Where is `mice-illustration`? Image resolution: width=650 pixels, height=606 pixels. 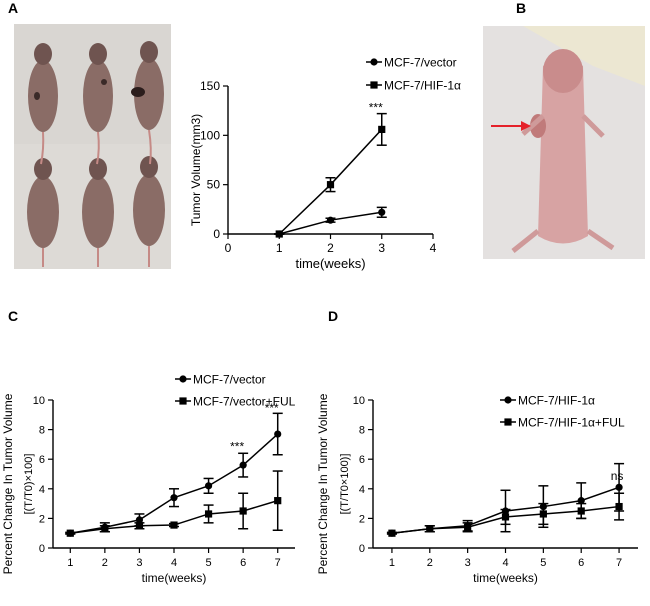
mice-illustration is located at coordinates (92, 146).